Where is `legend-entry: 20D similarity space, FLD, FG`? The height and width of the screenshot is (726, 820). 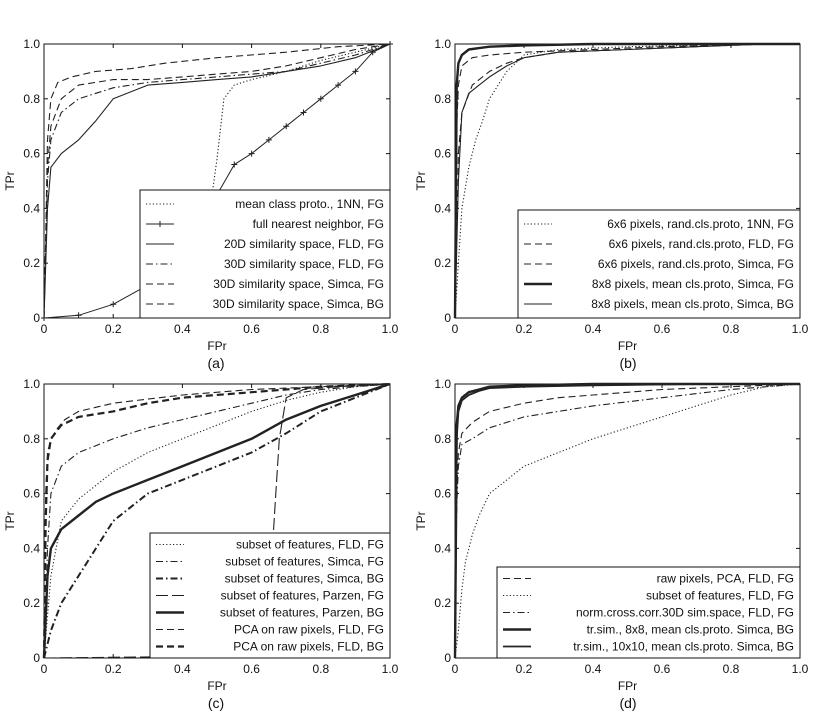
legend-entry: 20D similarity space, FLD, FG is located at coordinates (304, 244).